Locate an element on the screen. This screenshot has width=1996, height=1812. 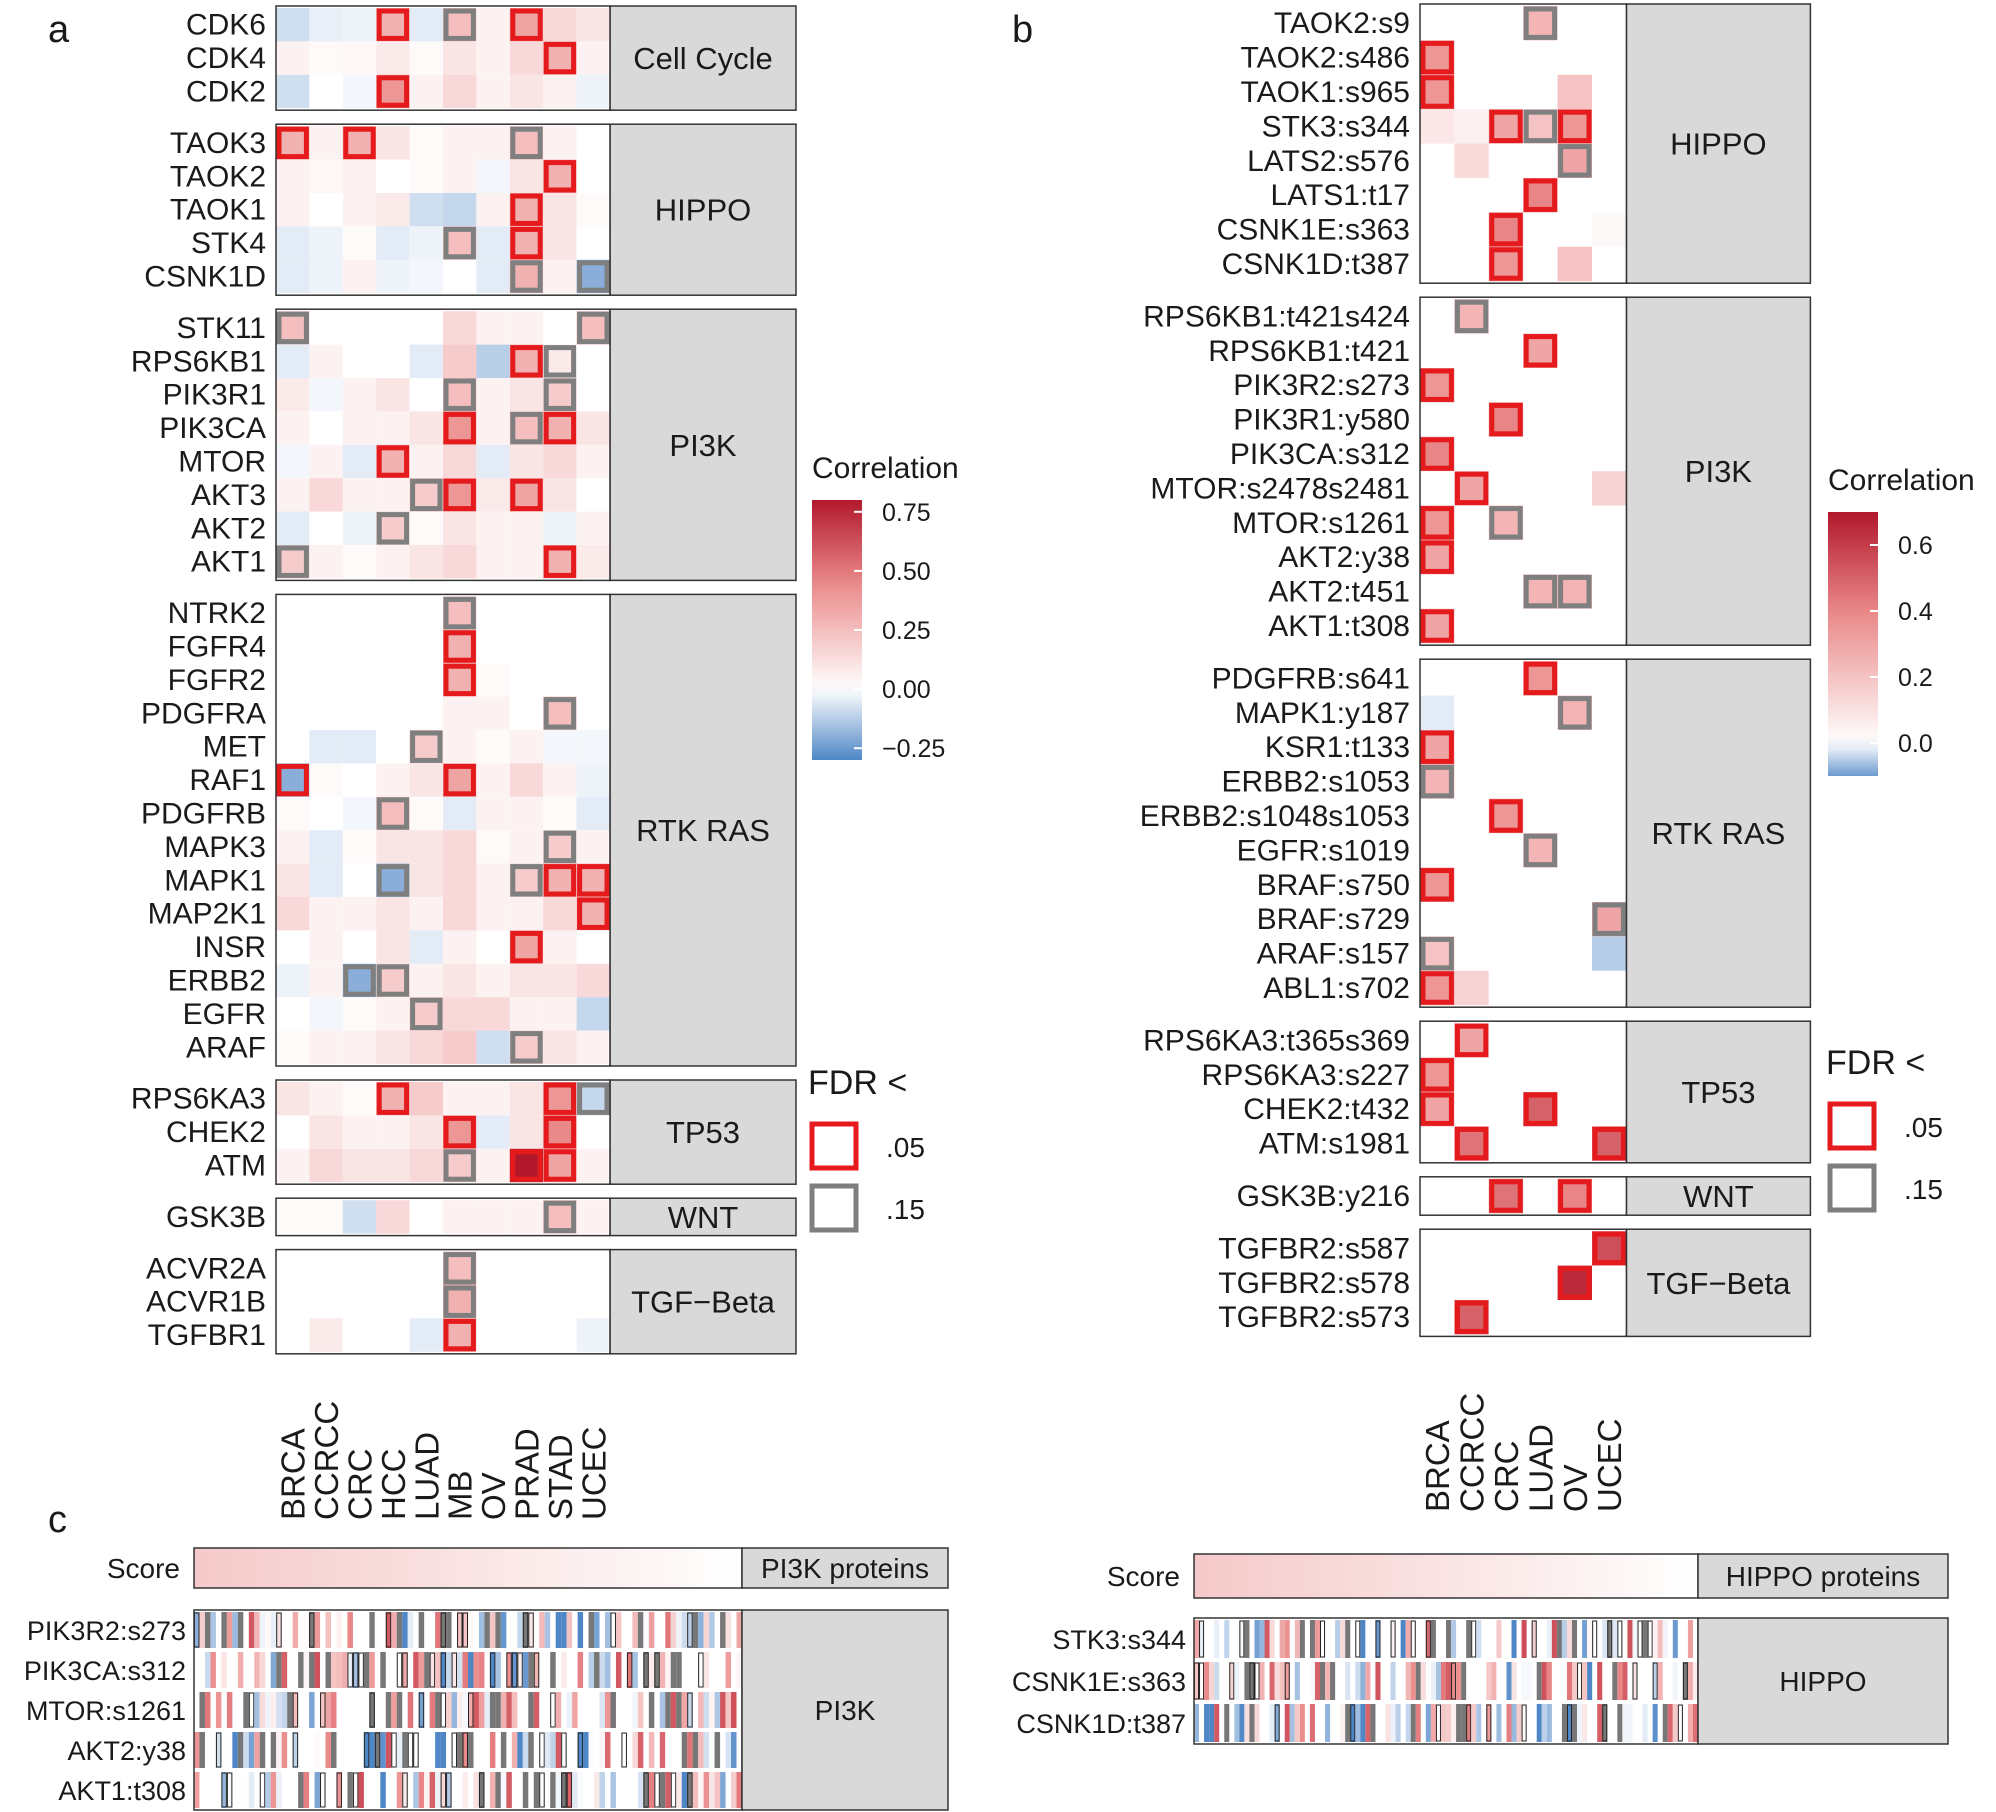
row-label: MTOR:s2478s2481 is located at coordinates (1280, 488).